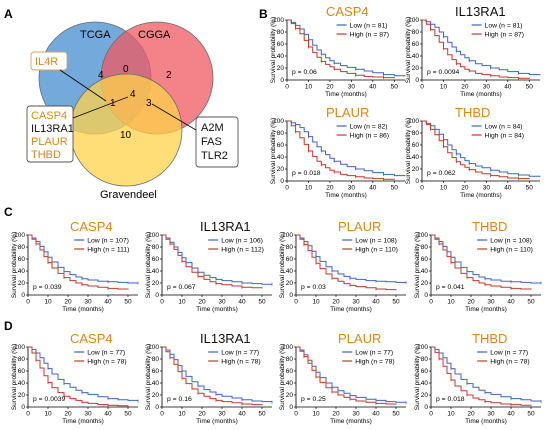  Describe the element at coordinates (509, 361) in the screenshot. I see `km-legend-high: High (n = 78)` at that location.